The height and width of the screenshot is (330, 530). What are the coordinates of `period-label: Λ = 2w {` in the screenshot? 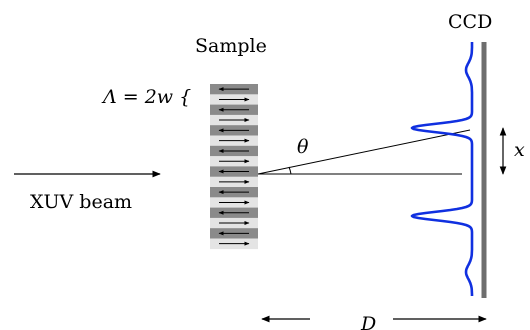 It's located at (146, 97).